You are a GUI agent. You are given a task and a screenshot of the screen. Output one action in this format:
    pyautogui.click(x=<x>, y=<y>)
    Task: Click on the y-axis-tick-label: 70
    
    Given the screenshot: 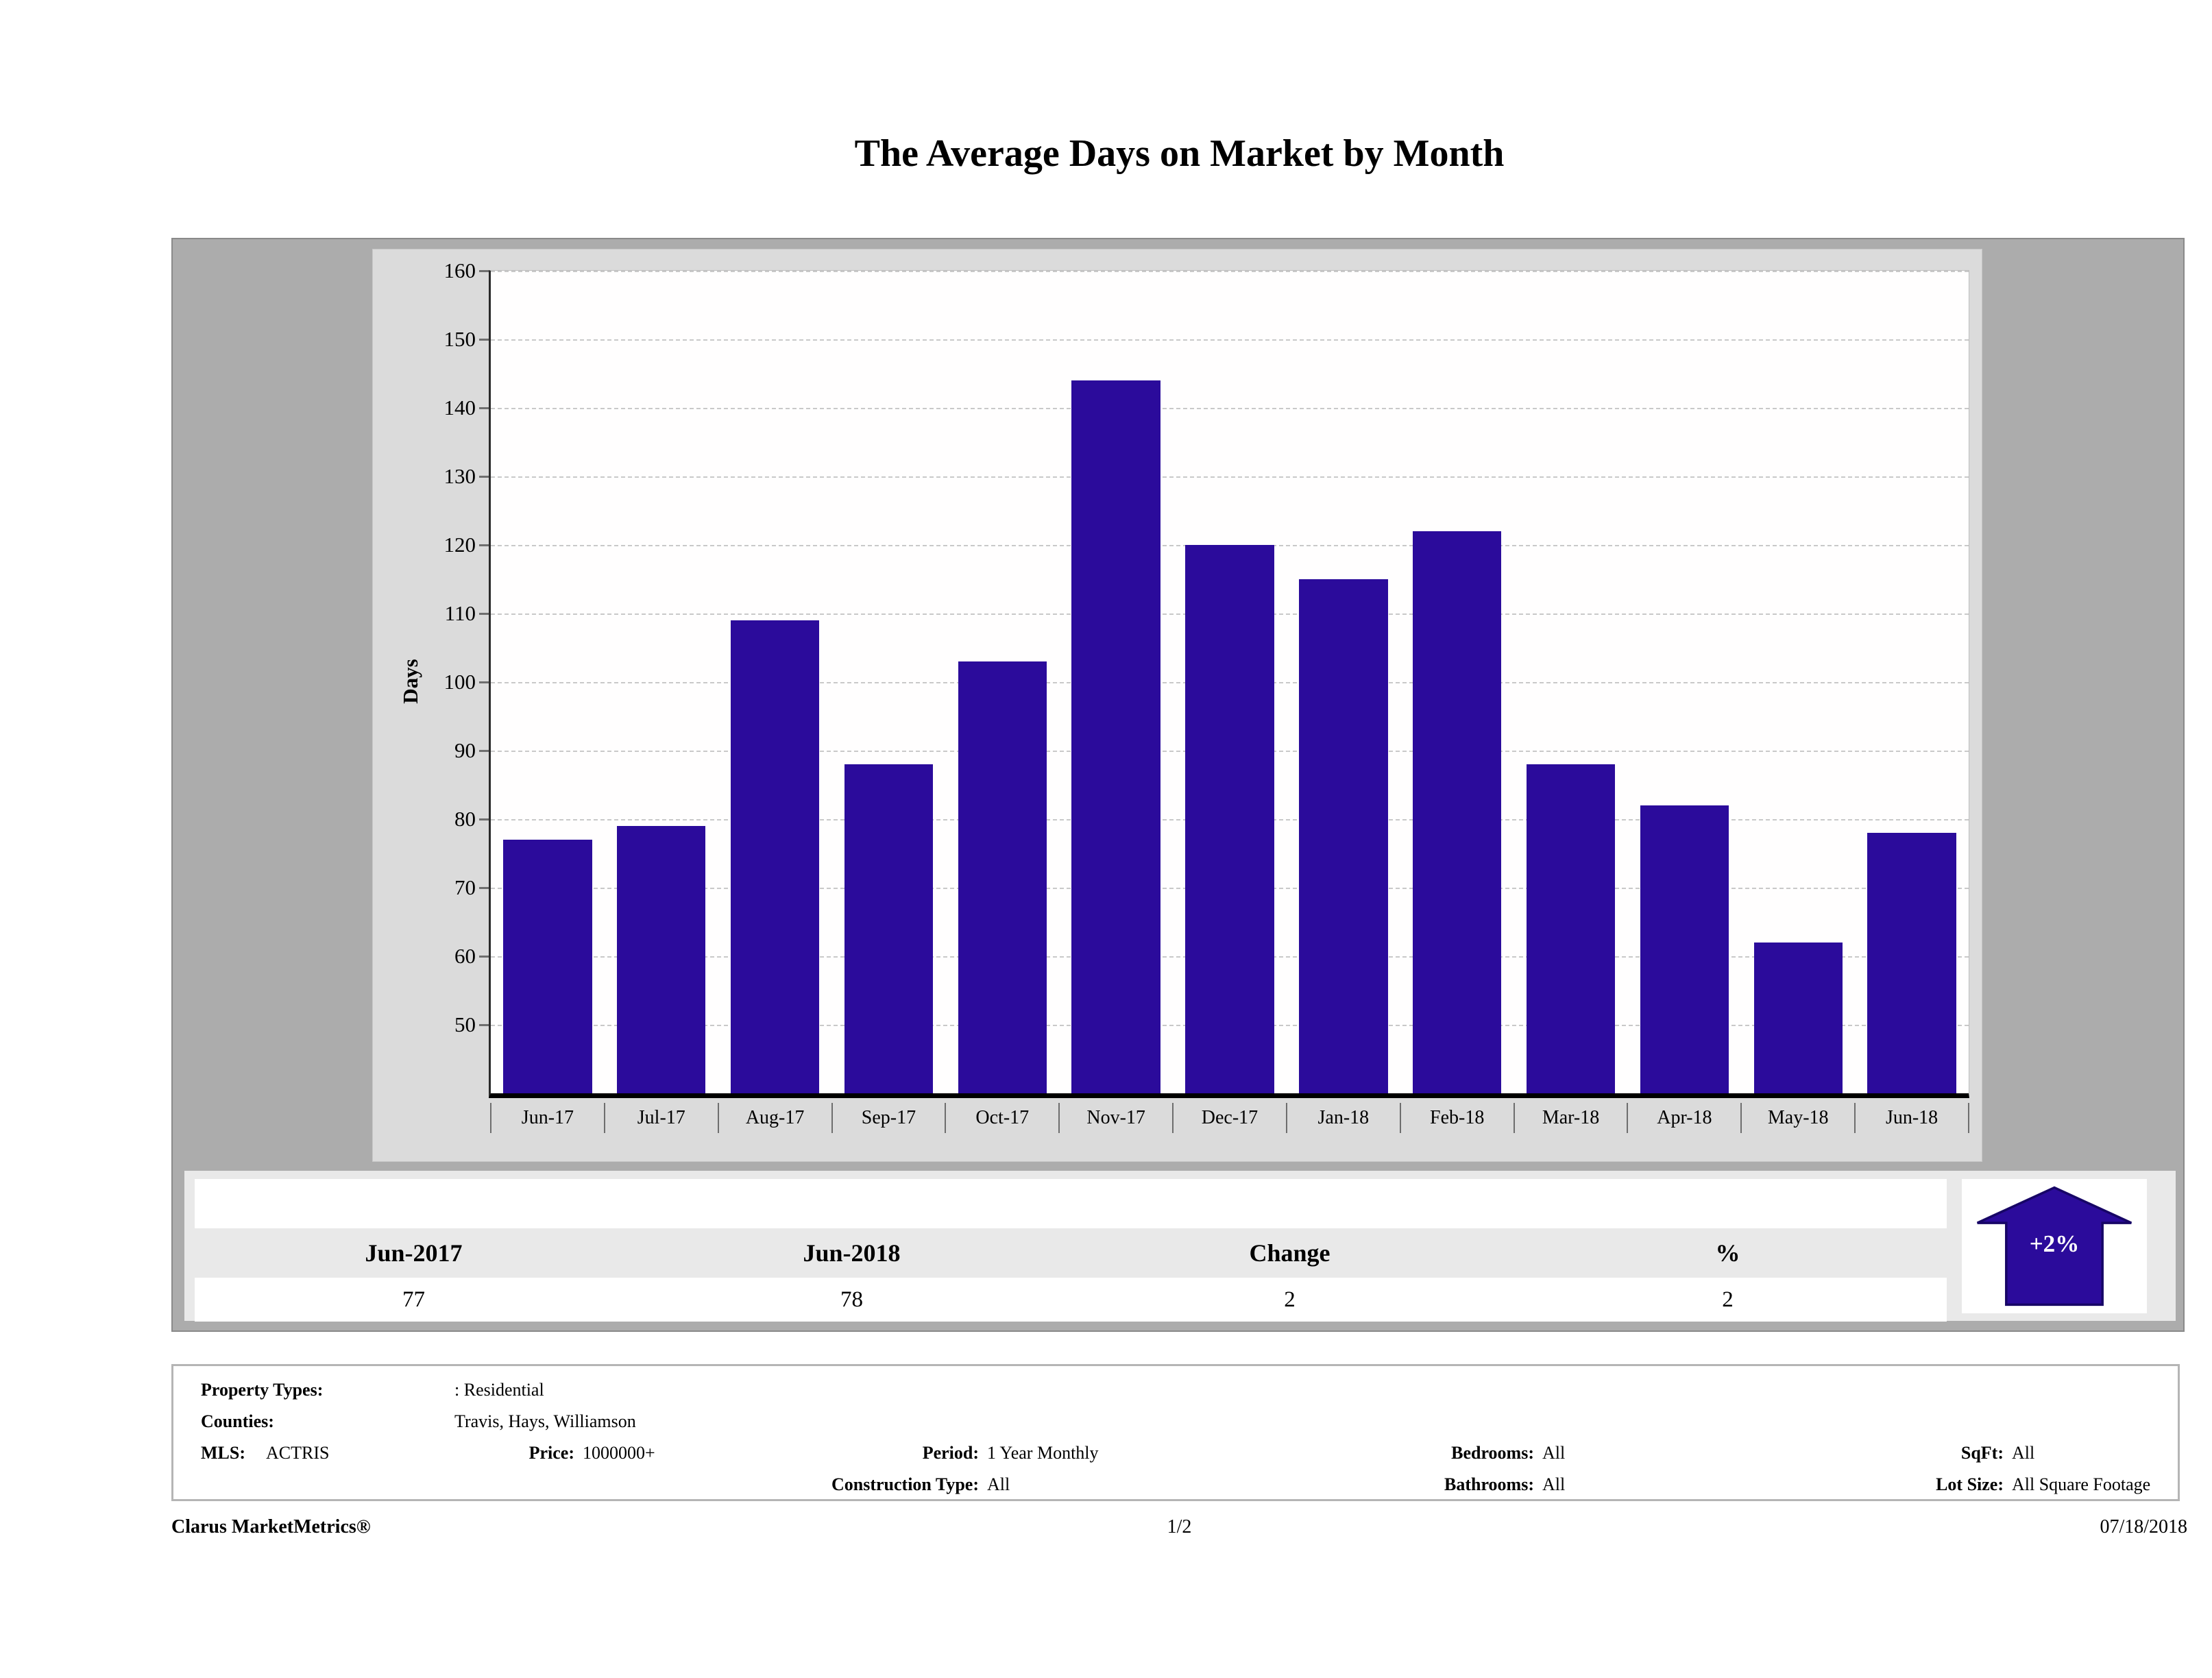 What is the action you would take?
    pyautogui.click(x=465, y=887)
    